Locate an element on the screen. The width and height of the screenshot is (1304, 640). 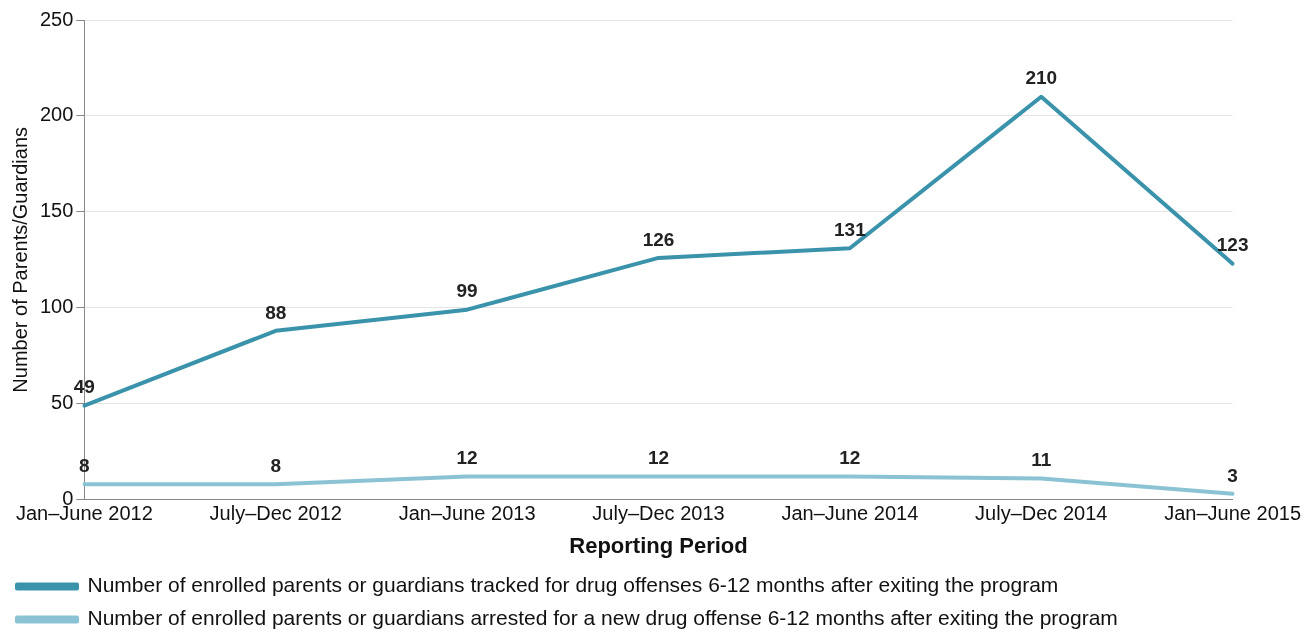
data-label: 131 is located at coordinates (850, 230).